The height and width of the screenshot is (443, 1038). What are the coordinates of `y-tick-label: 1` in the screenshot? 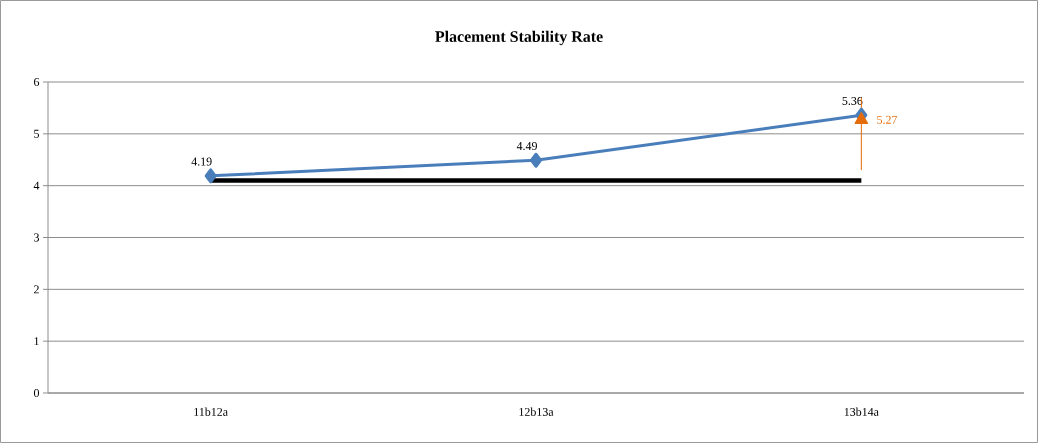 It's located at (36, 341).